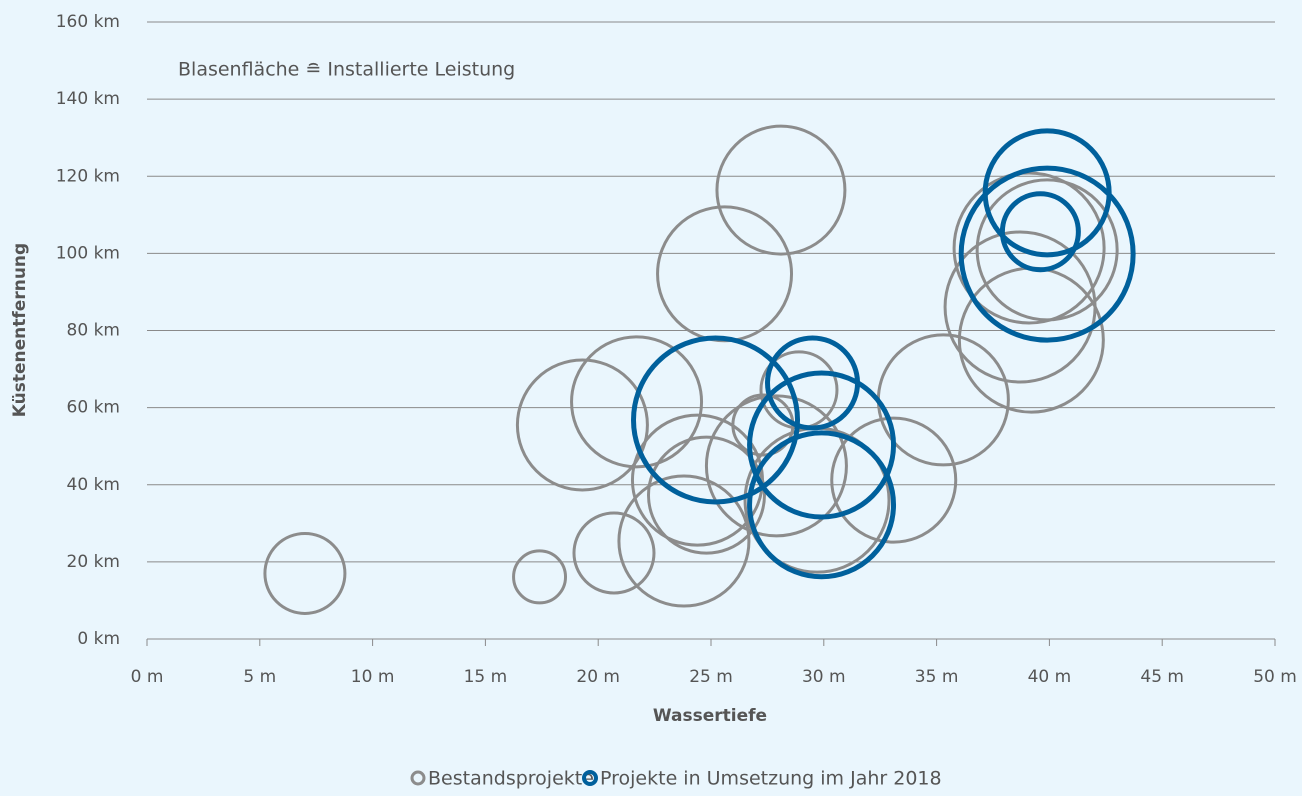 The height and width of the screenshot is (796, 1302). What do you see at coordinates (373, 677) in the screenshot?
I see `x-tick-label: 10 m` at bounding box center [373, 677].